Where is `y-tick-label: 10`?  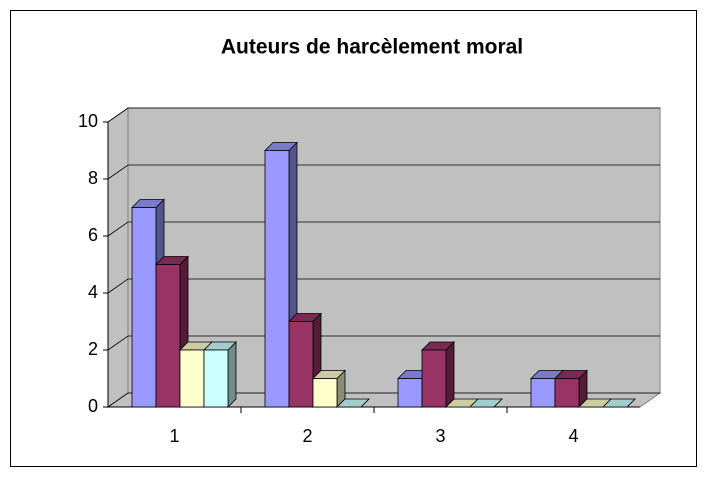
y-tick-label: 10 is located at coordinates (88, 121).